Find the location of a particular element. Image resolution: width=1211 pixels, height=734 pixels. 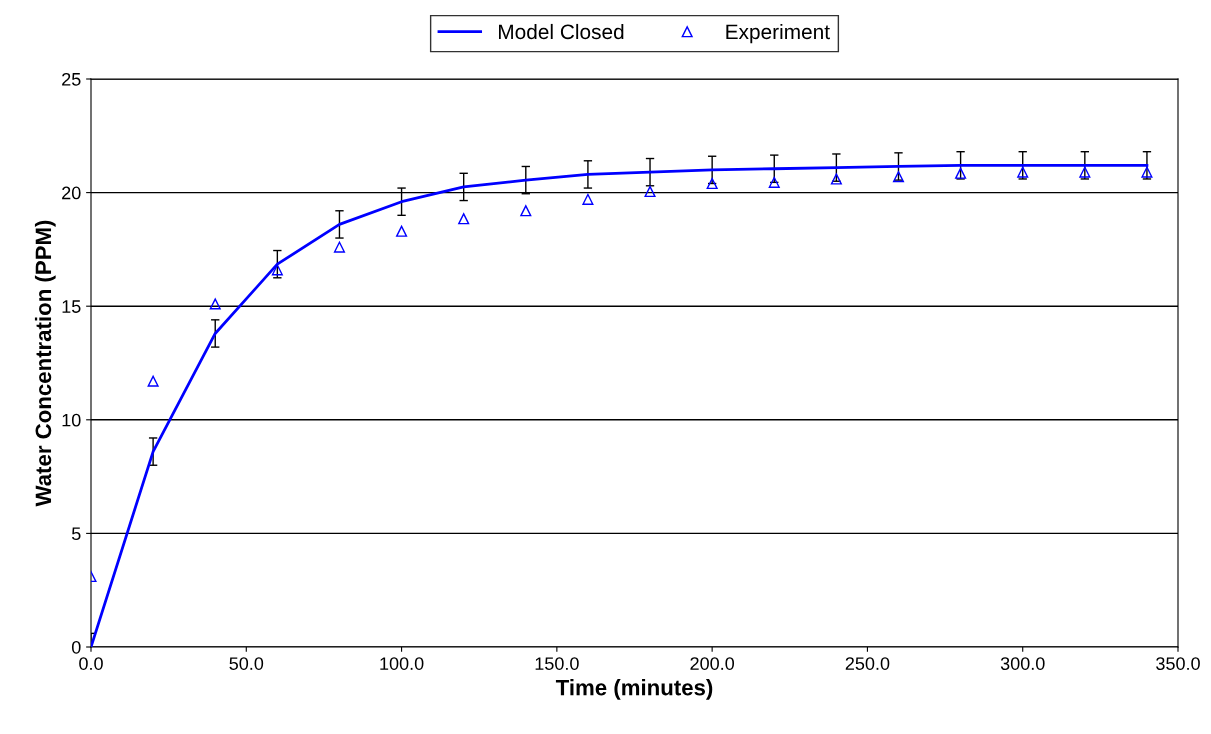

x-tick-label: 150.0 is located at coordinates (557, 663).